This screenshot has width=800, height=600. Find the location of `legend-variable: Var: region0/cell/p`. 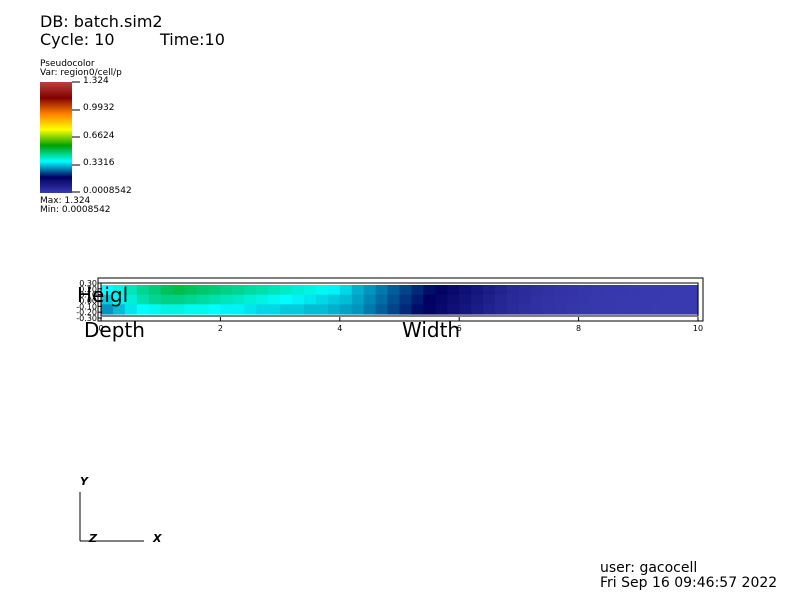

legend-variable: Var: region0/cell/p is located at coordinates (81, 73).